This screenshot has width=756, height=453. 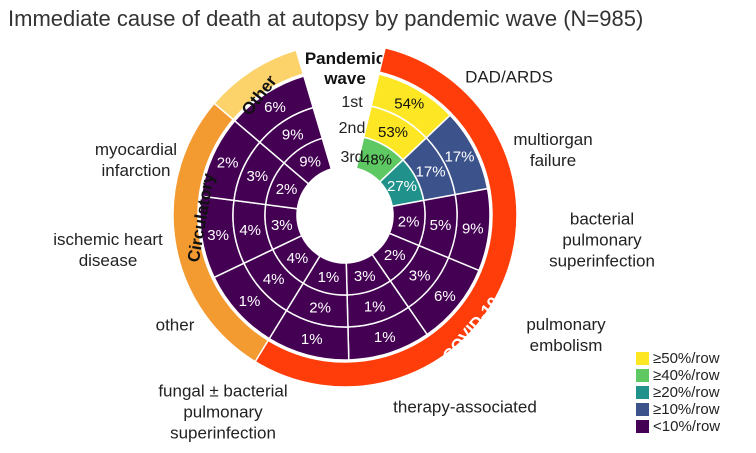 I want to click on legend-item: ≥10%/row, so click(x=678, y=409).